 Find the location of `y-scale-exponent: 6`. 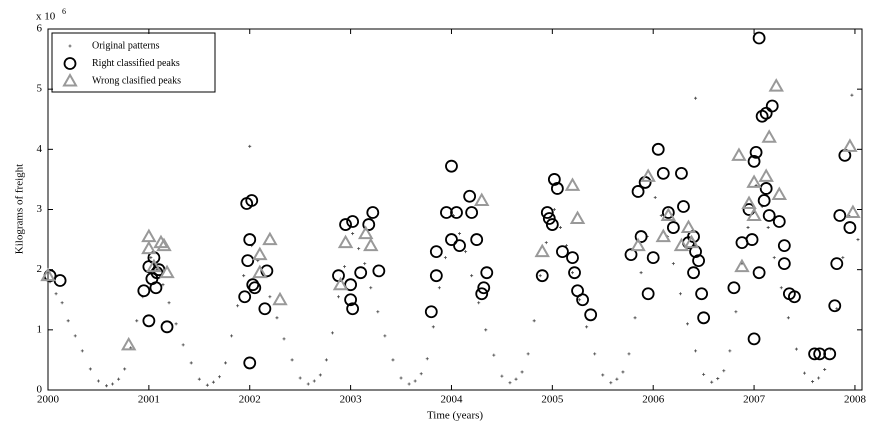

y-scale-exponent: 6 is located at coordinates (64, 11).